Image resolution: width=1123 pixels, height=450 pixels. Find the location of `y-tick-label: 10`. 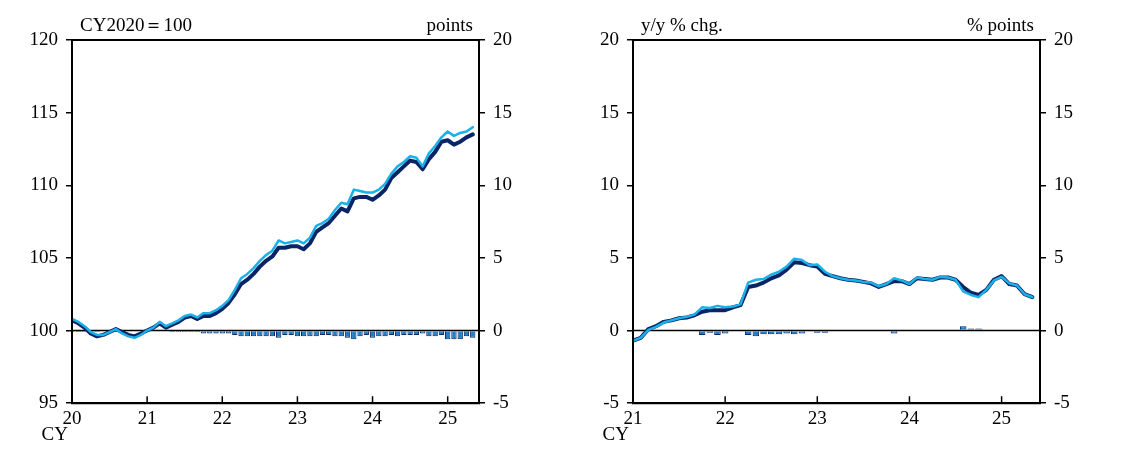

y-tick-label: 10 is located at coordinates (609, 184).